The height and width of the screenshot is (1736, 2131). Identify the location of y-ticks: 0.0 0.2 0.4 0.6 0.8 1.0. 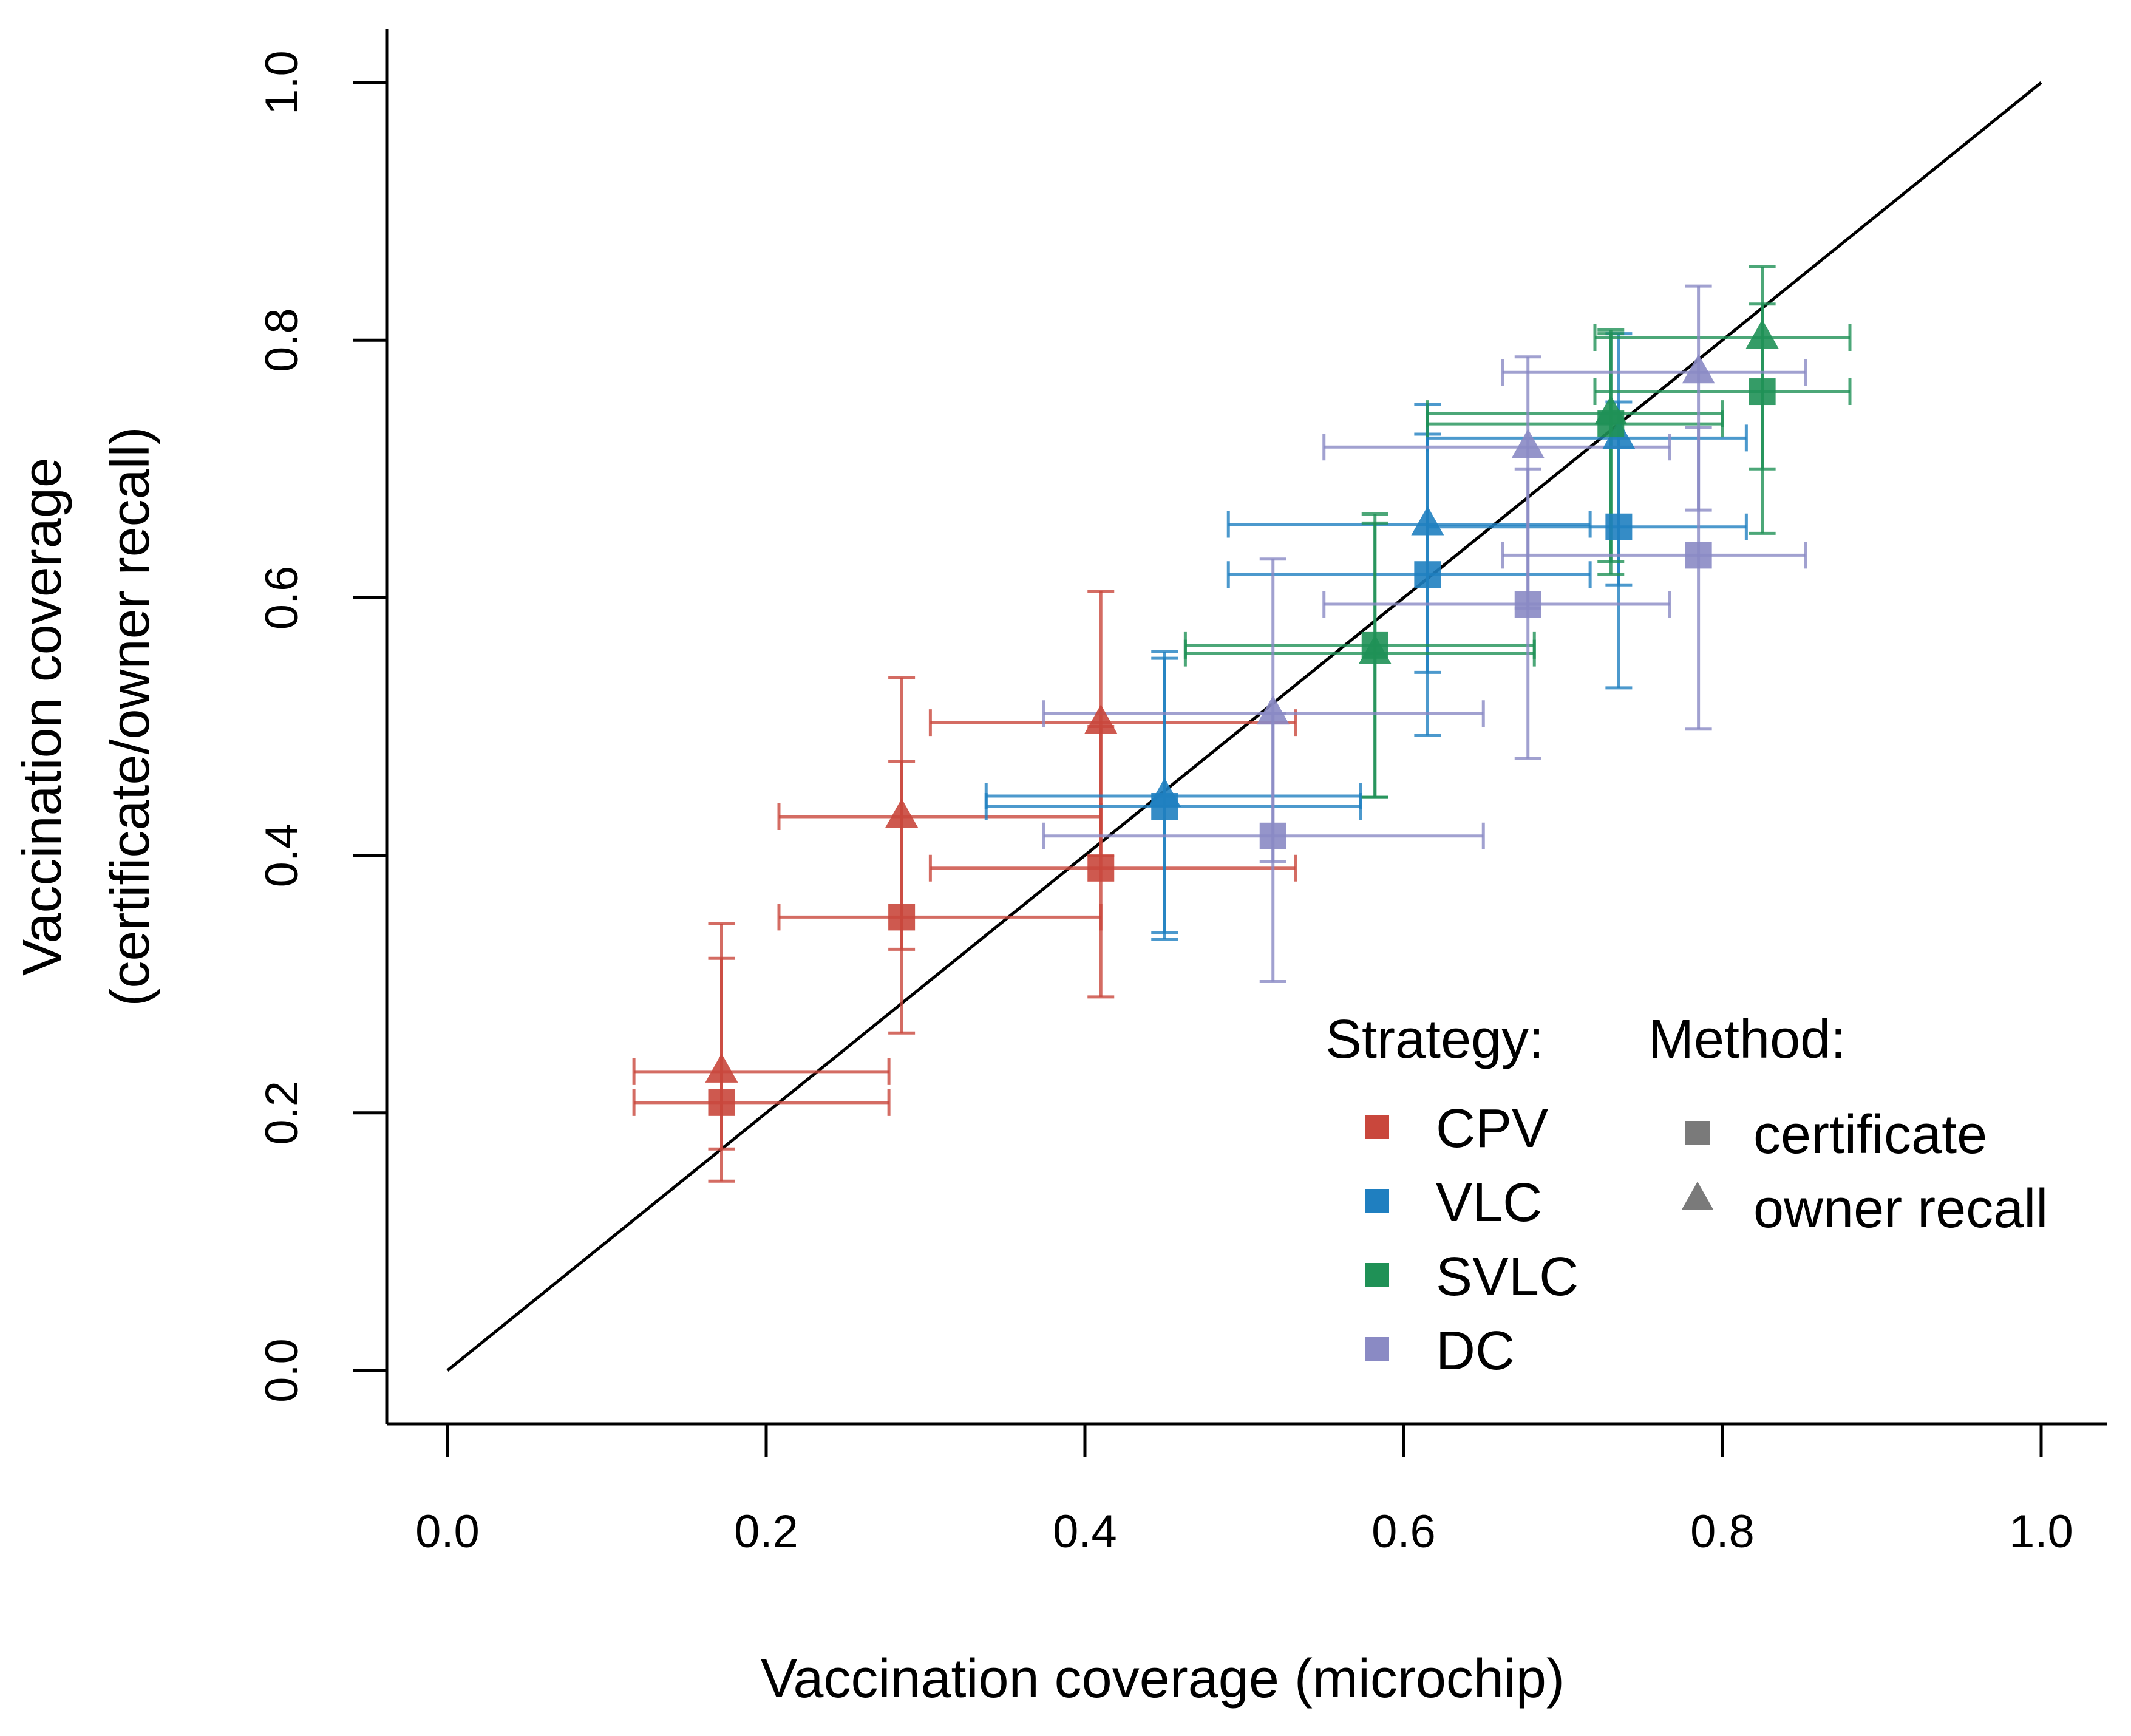
(321, 726).